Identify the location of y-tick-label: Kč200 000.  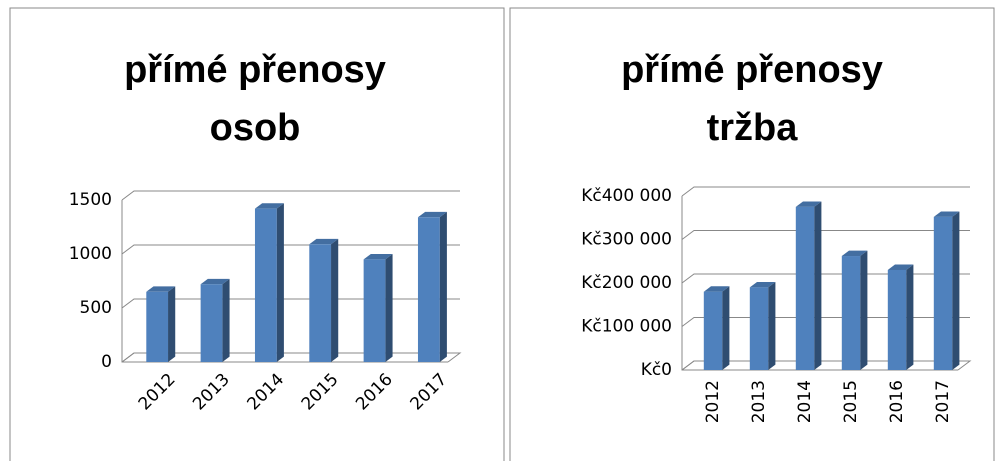
(626, 283).